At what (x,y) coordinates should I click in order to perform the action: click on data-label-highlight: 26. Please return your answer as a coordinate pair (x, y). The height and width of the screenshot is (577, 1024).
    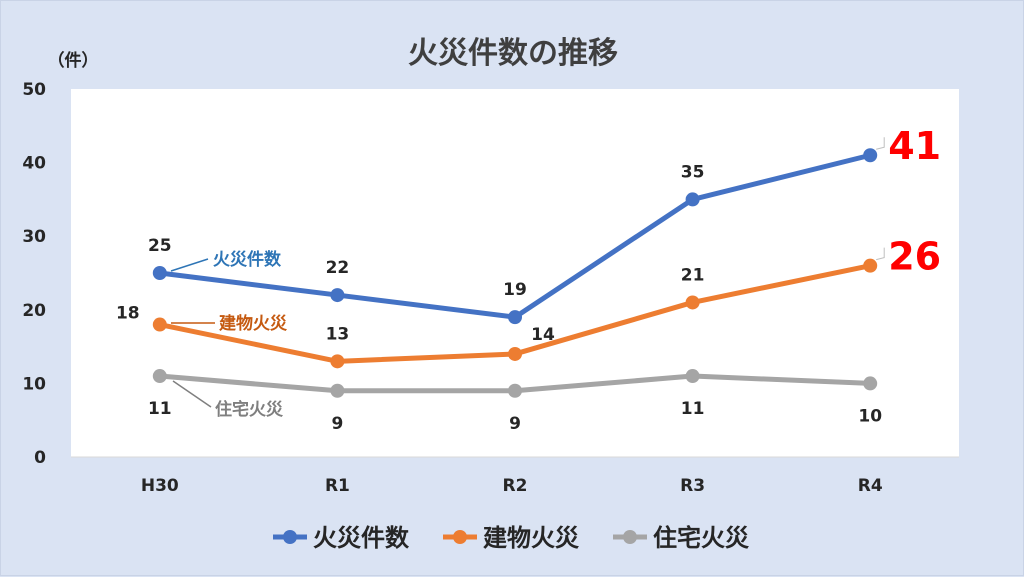
    Looking at the image, I should click on (914, 257).